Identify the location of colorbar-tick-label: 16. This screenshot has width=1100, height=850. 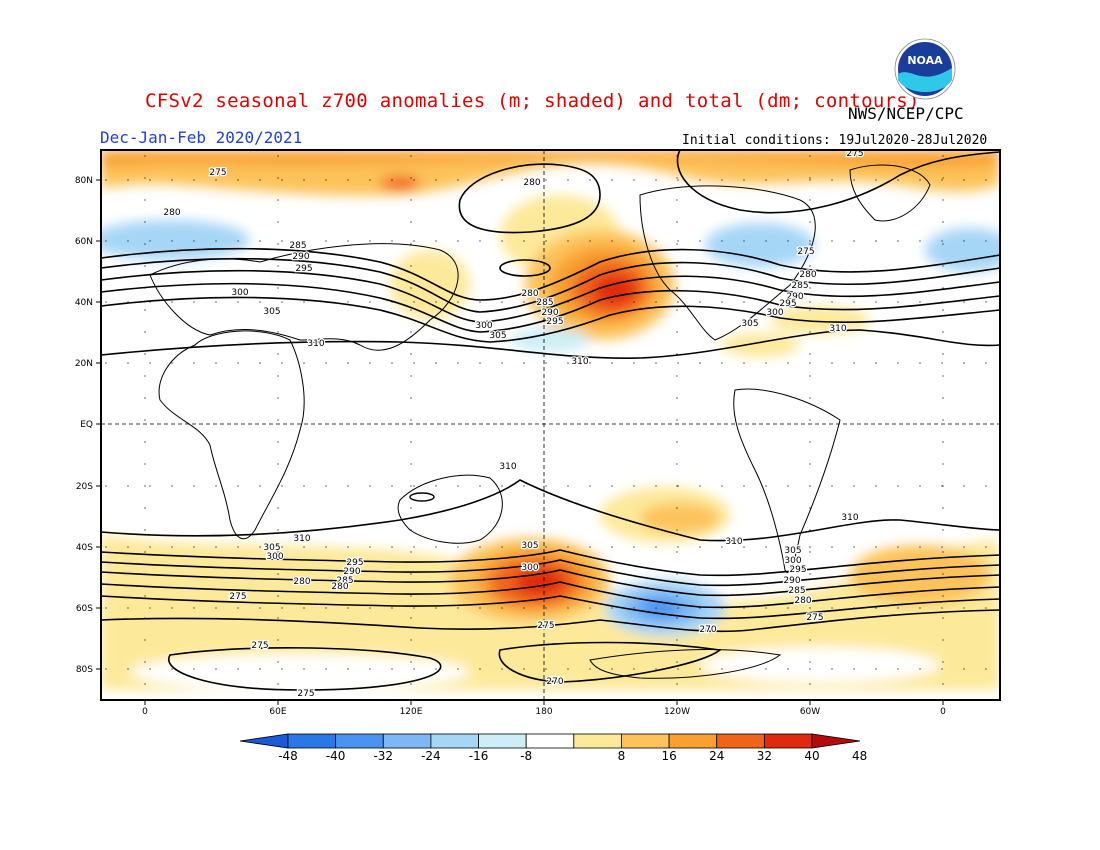
(668, 756).